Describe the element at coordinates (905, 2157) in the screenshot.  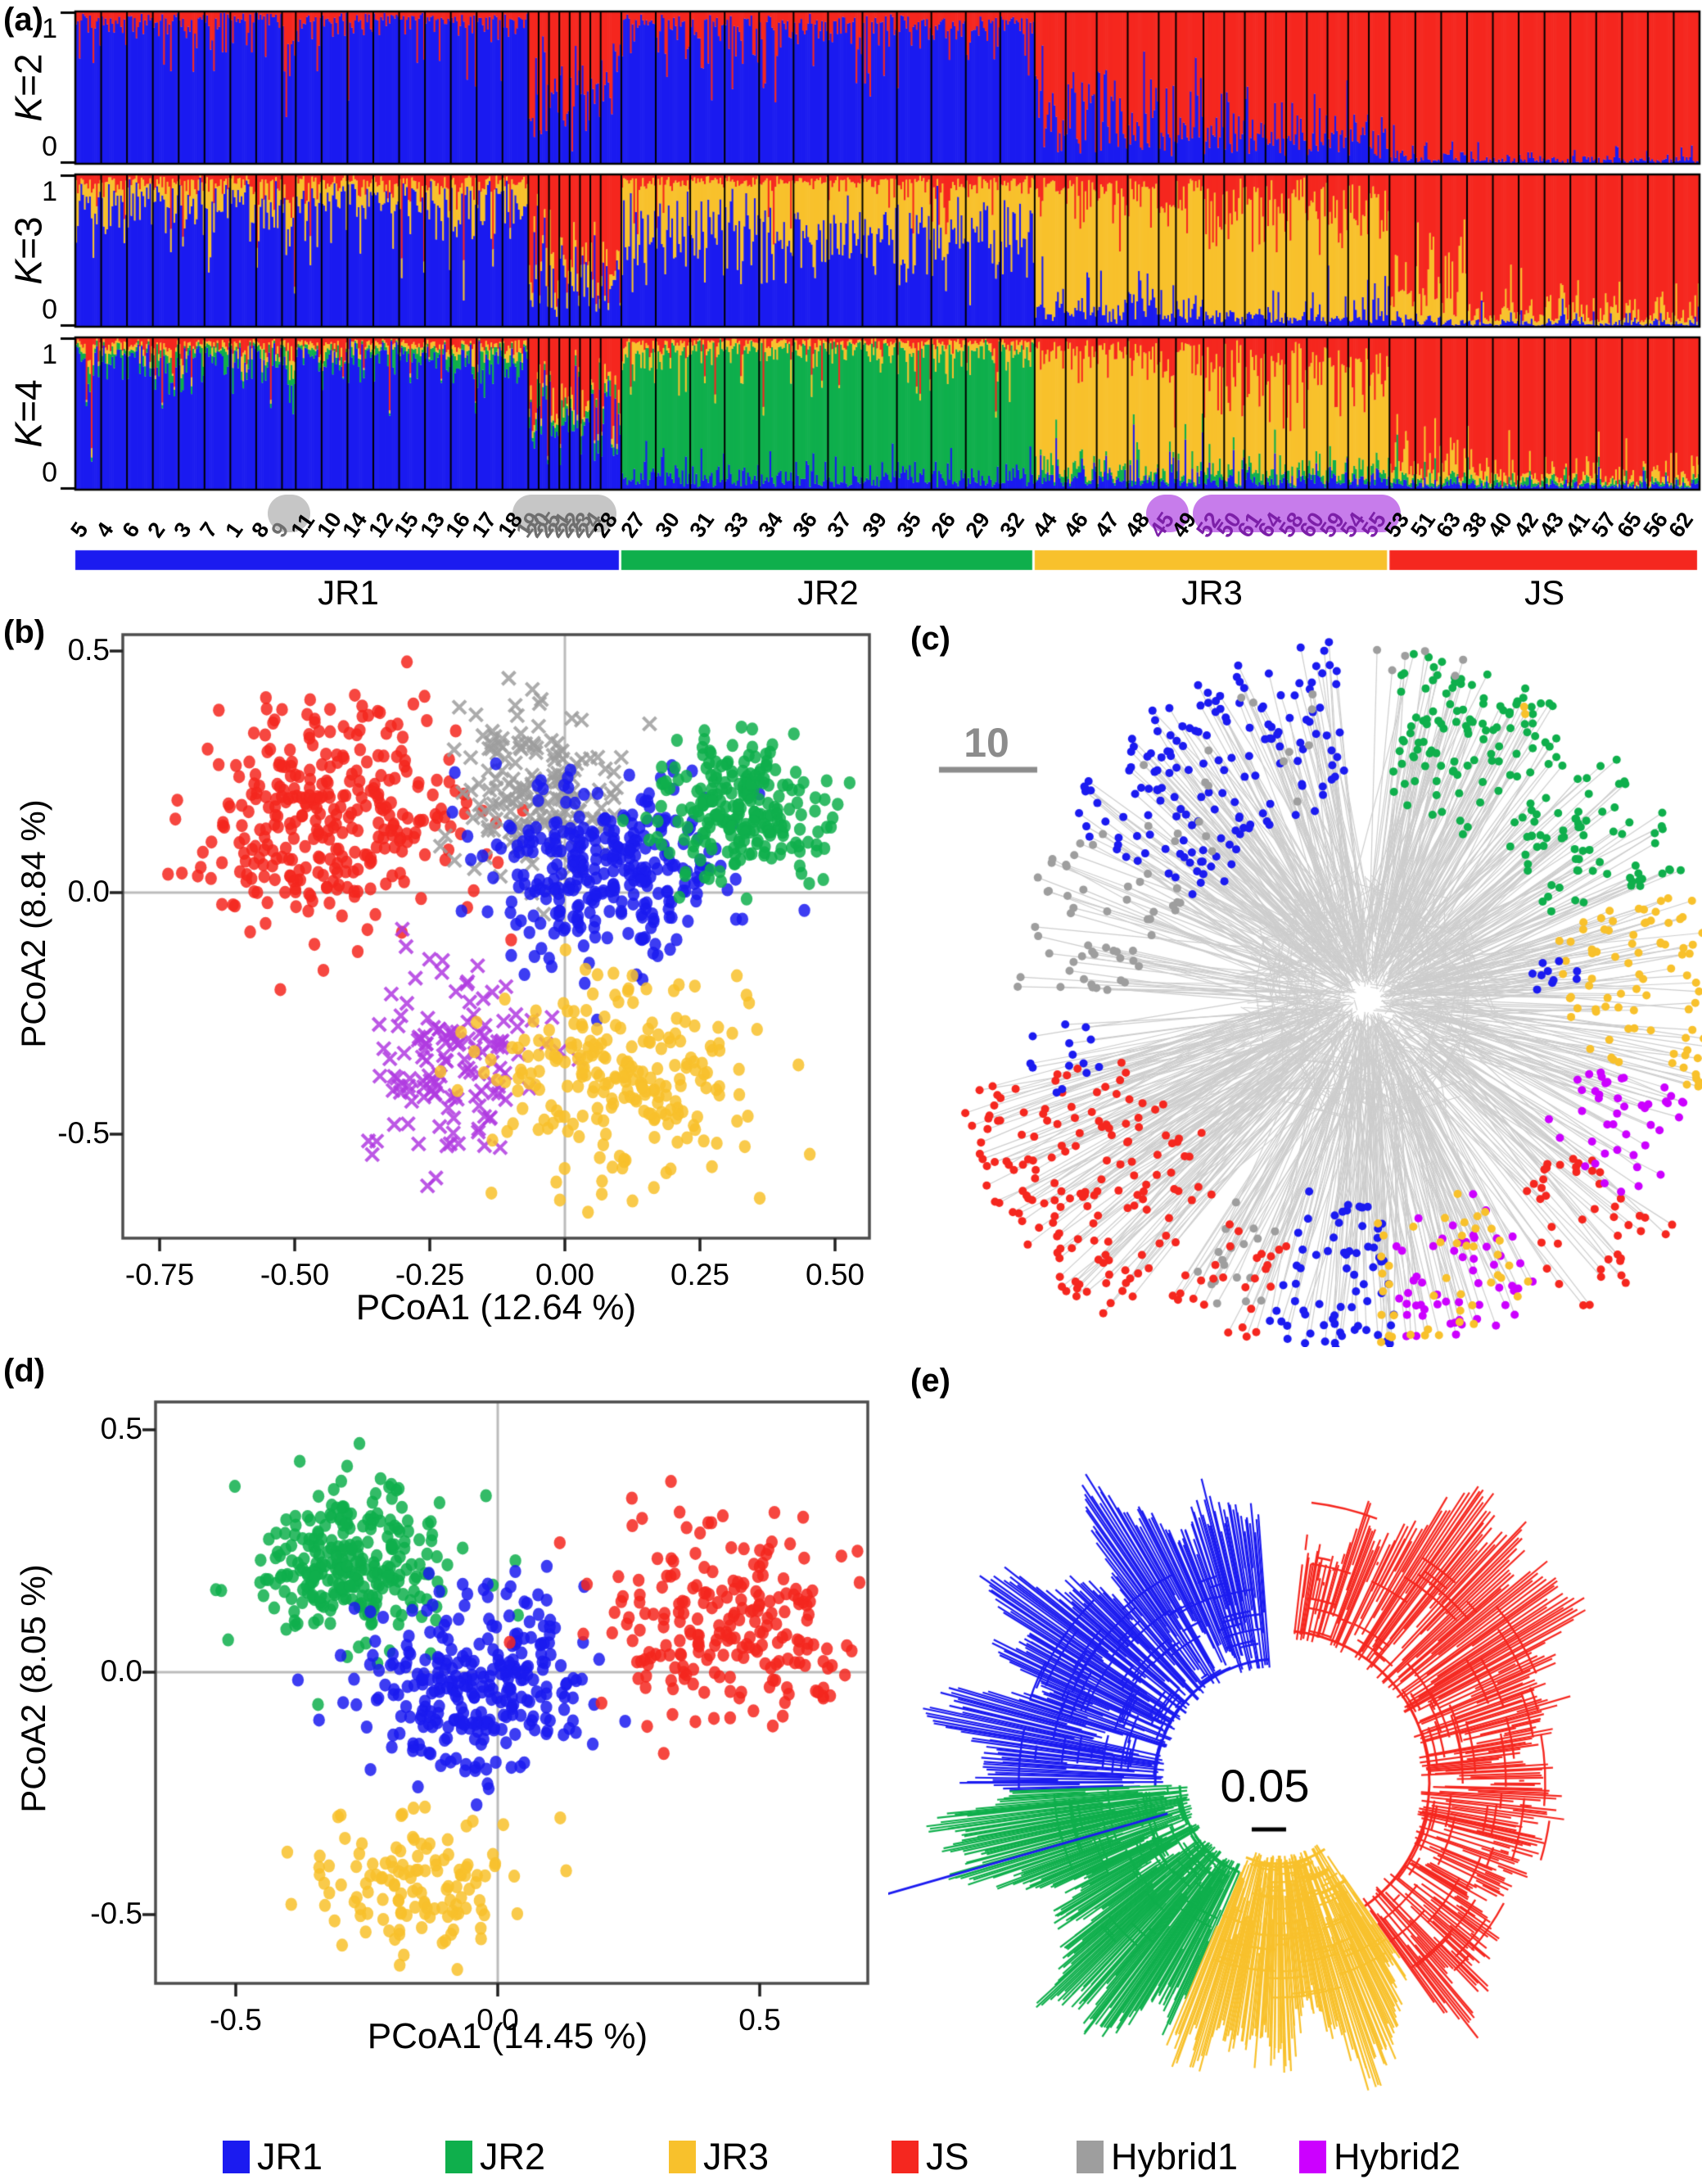
I see `legend-swatch-JS` at that location.